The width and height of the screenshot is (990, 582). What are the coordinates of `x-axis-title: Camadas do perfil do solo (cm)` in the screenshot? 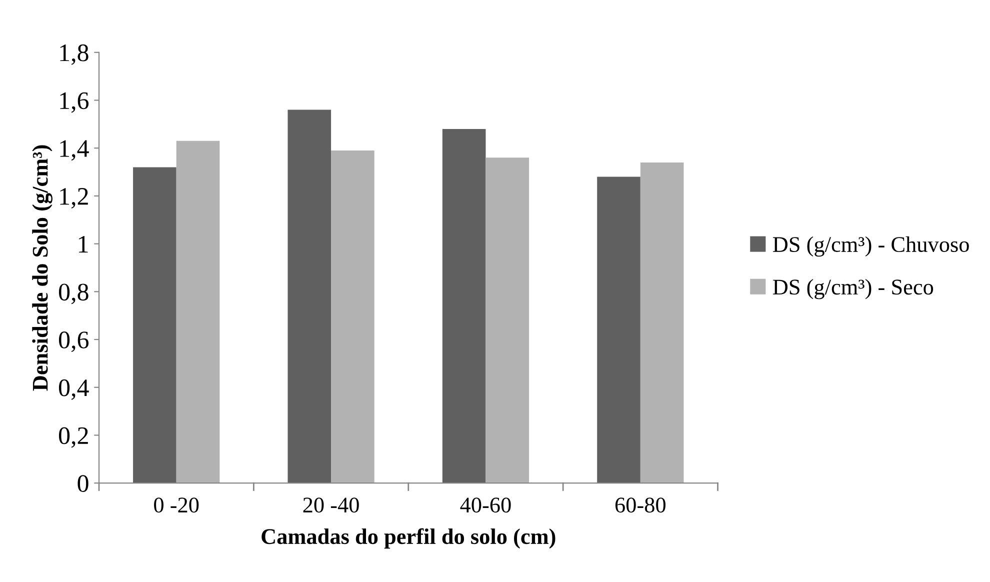 It's located at (409, 538).